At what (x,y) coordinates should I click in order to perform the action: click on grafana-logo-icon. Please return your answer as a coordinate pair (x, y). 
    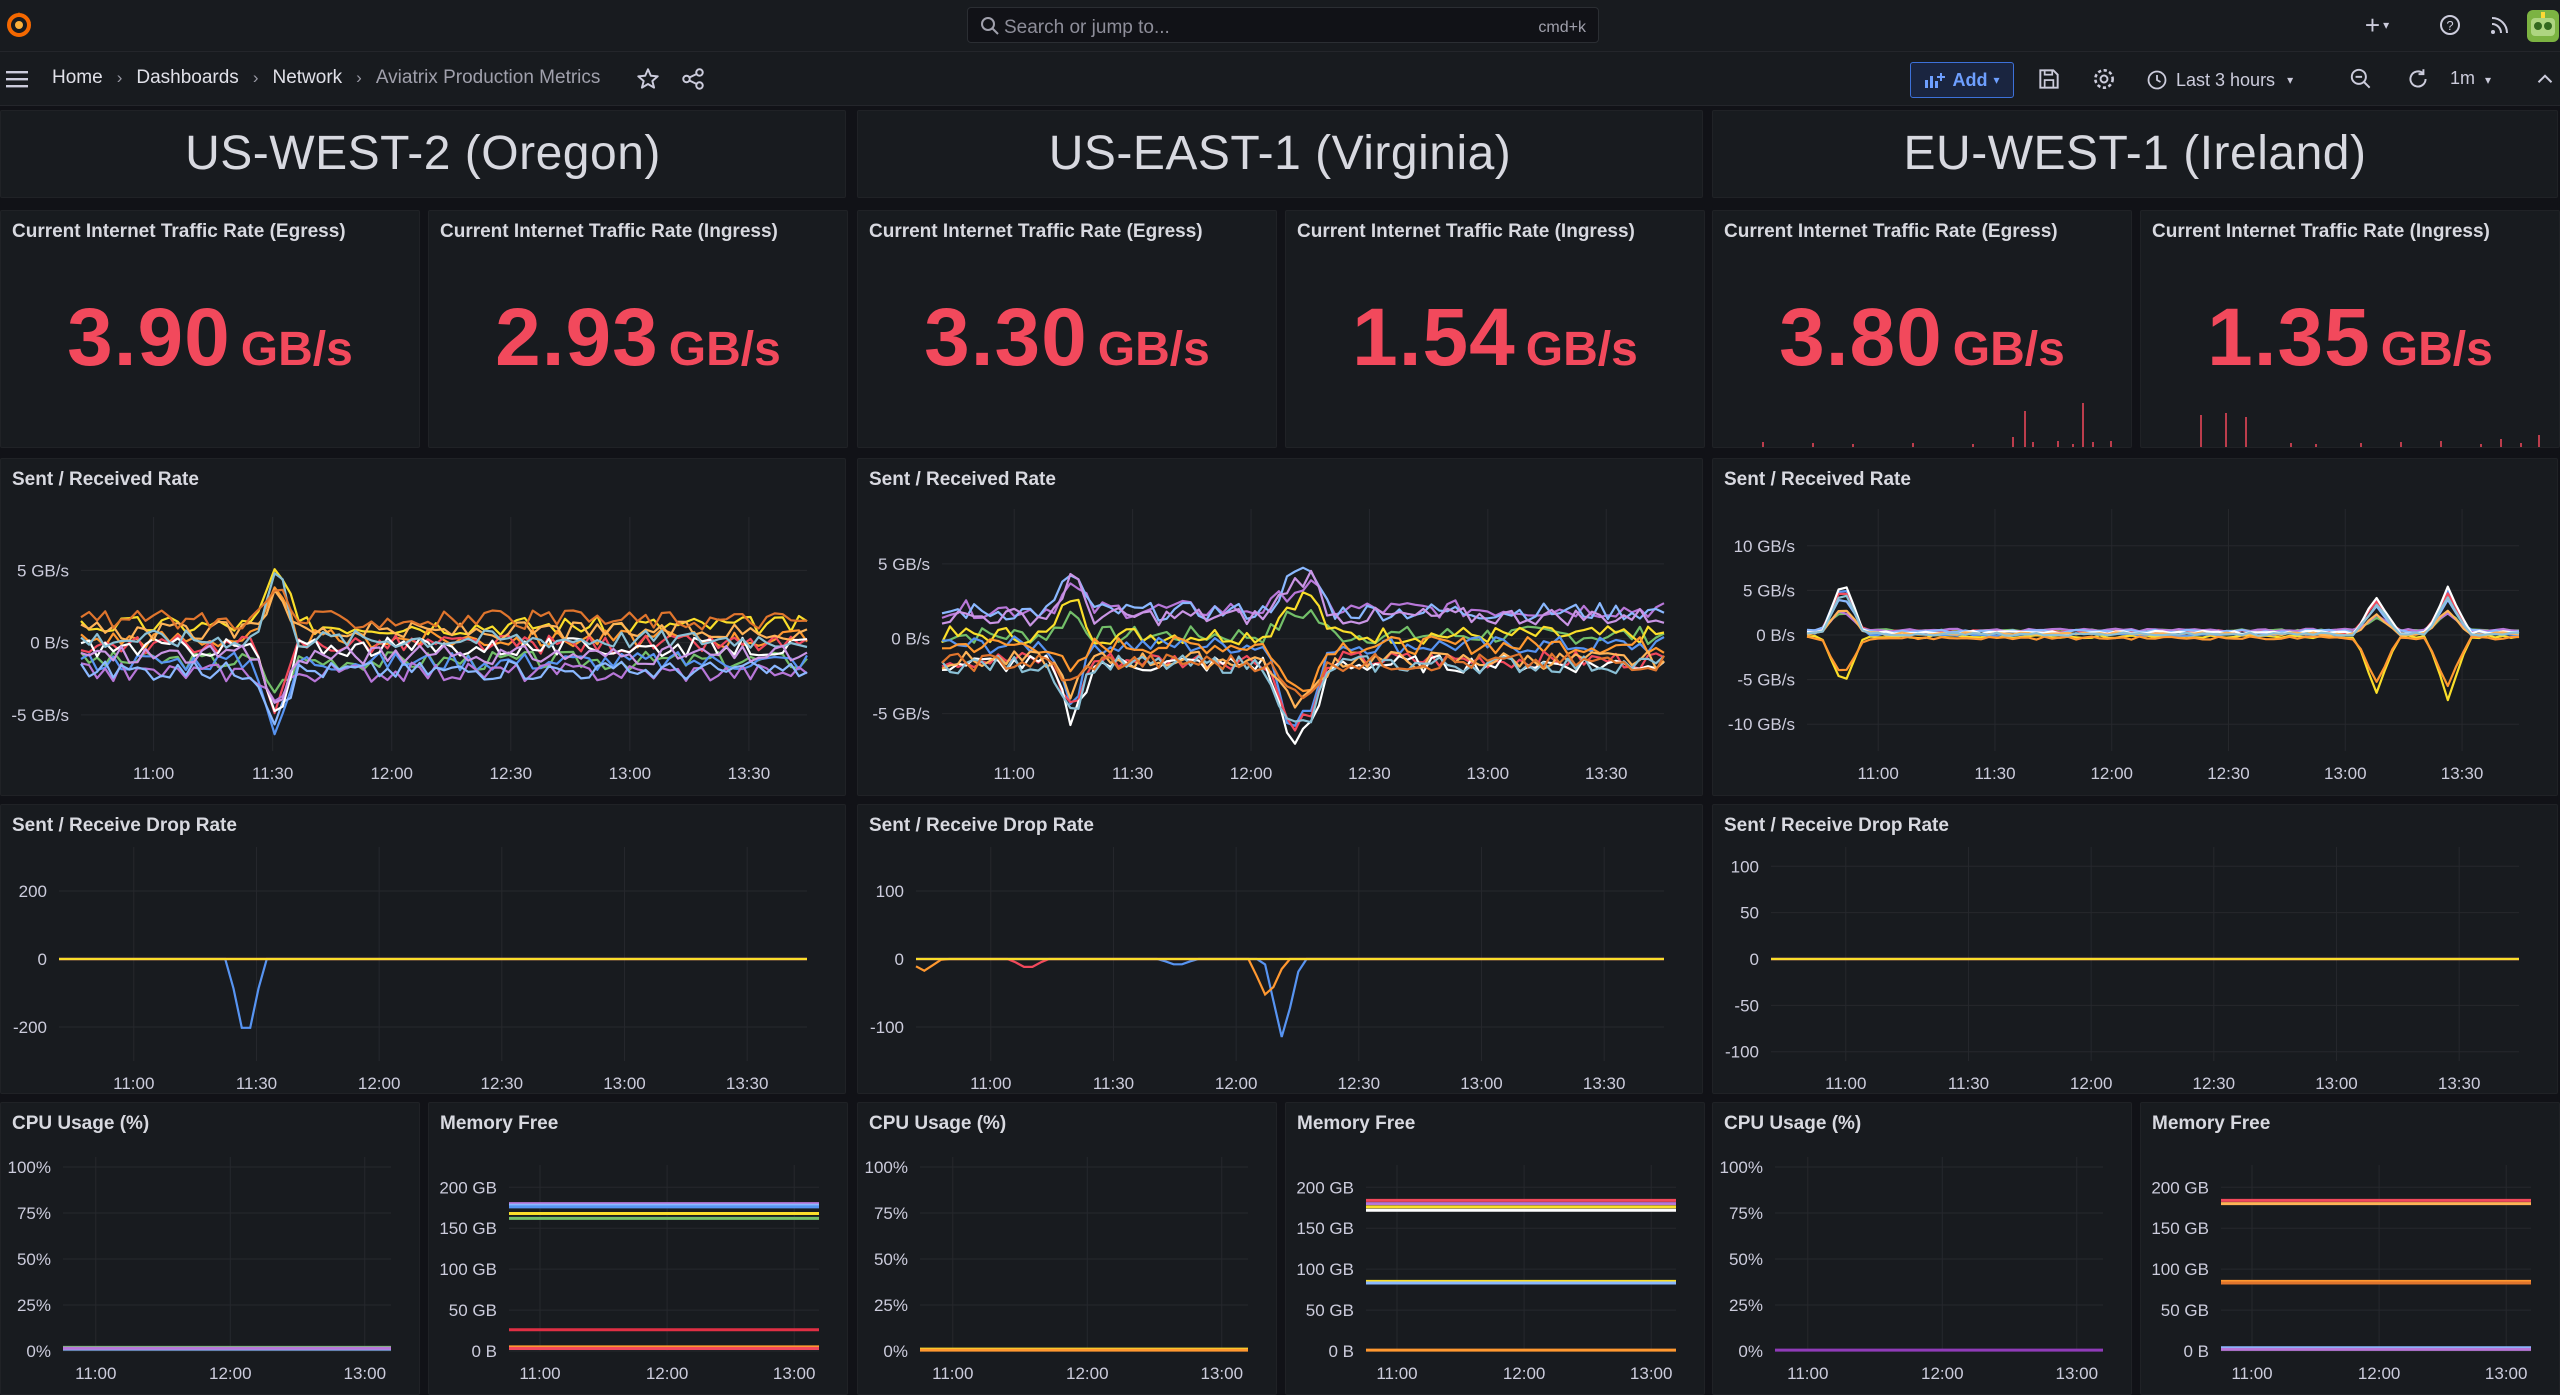
    Looking at the image, I should click on (19, 25).